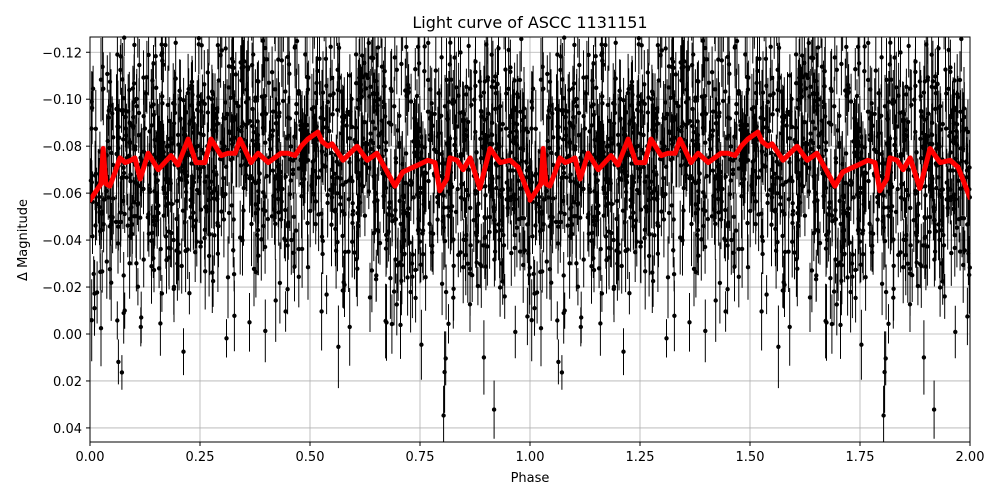  What do you see at coordinates (62, 147) in the screenshot?
I see `y-tick-label: −0.08` at bounding box center [62, 147].